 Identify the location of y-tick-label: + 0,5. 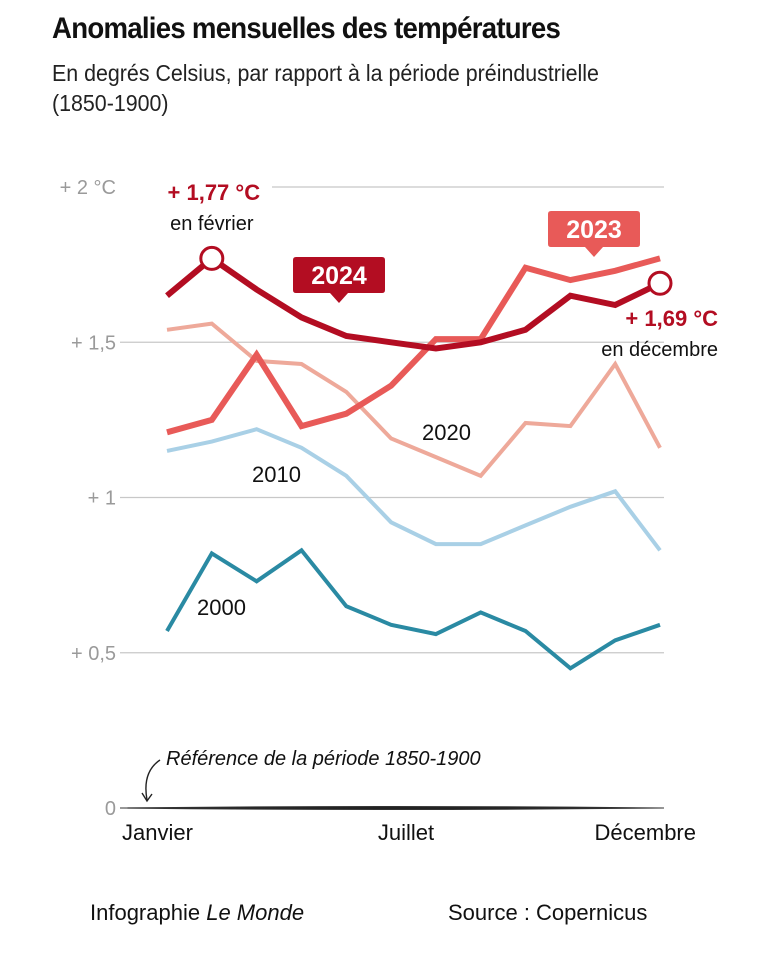
(93, 654).